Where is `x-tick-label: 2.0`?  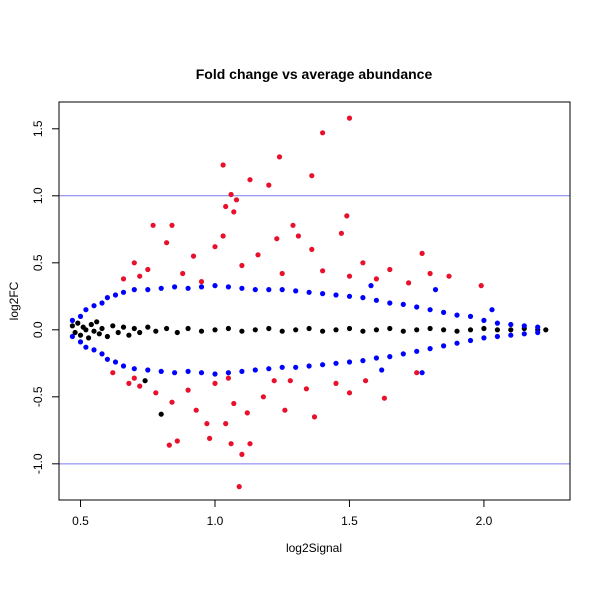 x-tick-label: 2.0 is located at coordinates (484, 521).